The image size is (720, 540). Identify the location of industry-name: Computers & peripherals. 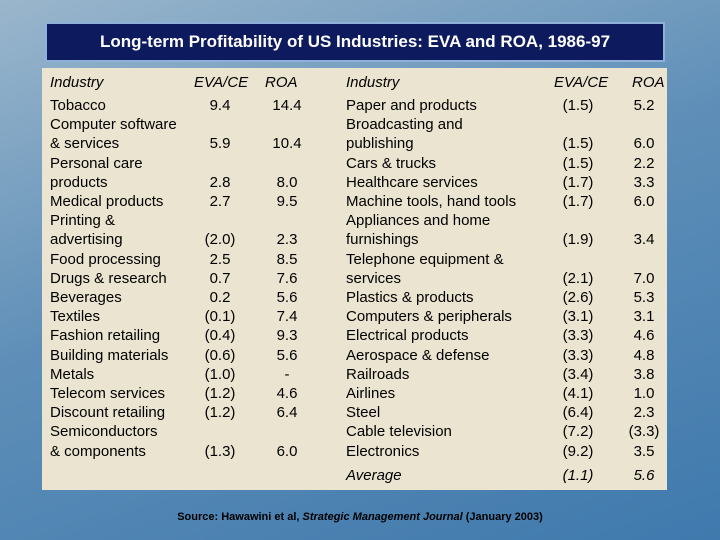
(429, 317).